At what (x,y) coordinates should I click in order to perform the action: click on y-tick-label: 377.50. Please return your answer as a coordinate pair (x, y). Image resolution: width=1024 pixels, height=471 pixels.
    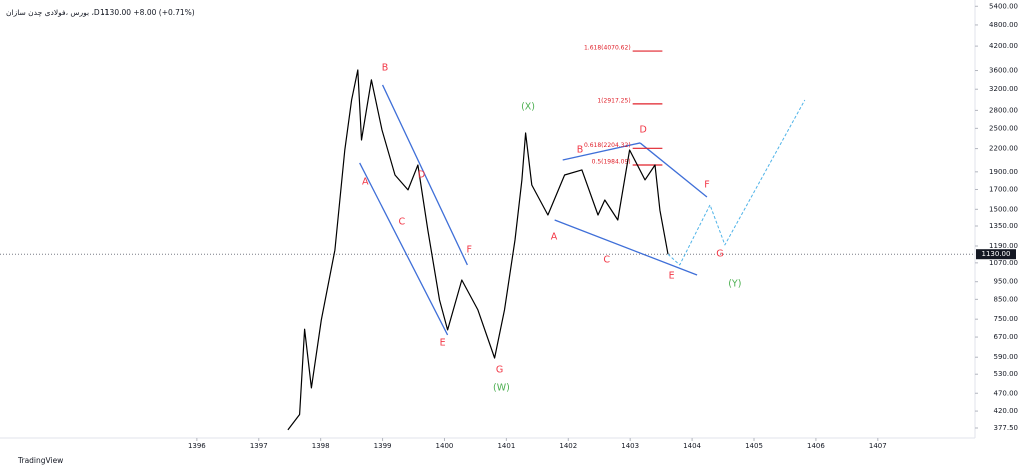
    Looking at the image, I should click on (1006, 428).